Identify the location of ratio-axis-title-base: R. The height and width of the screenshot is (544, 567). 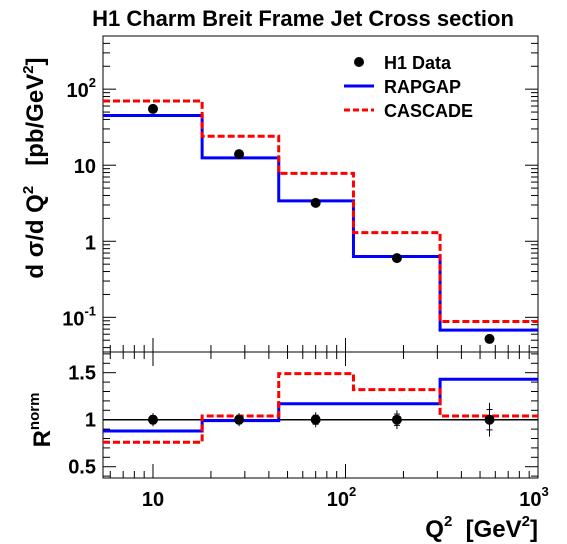
(42, 438).